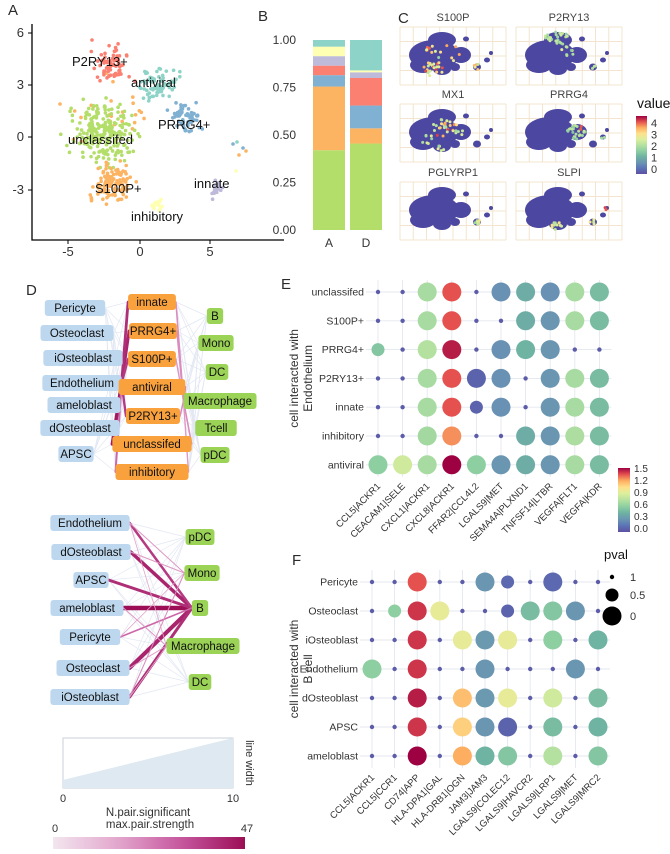 This screenshot has height=854, width=670. I want to click on svg-text: max.pair.strength, so click(150, 825).